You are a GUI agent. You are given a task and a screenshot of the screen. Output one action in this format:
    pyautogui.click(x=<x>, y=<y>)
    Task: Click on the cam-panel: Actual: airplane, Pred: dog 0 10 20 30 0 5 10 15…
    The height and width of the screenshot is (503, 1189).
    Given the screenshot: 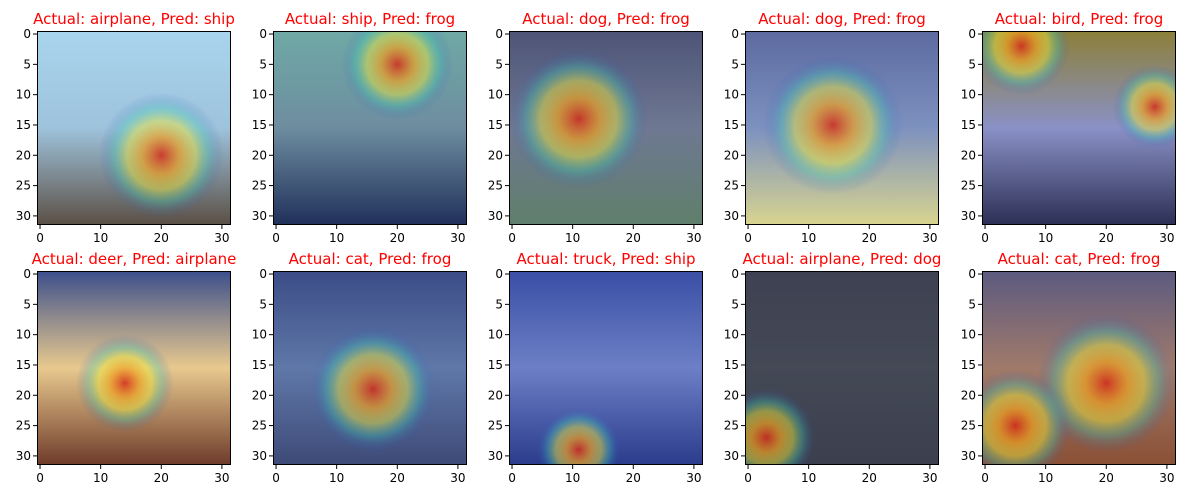 What is the action you would take?
    pyautogui.click(x=833, y=367)
    